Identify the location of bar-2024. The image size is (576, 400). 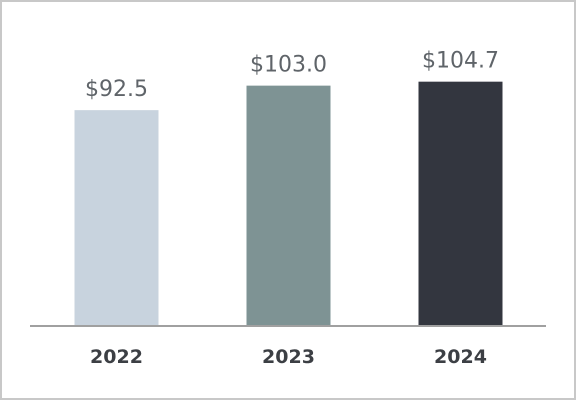
(460, 203).